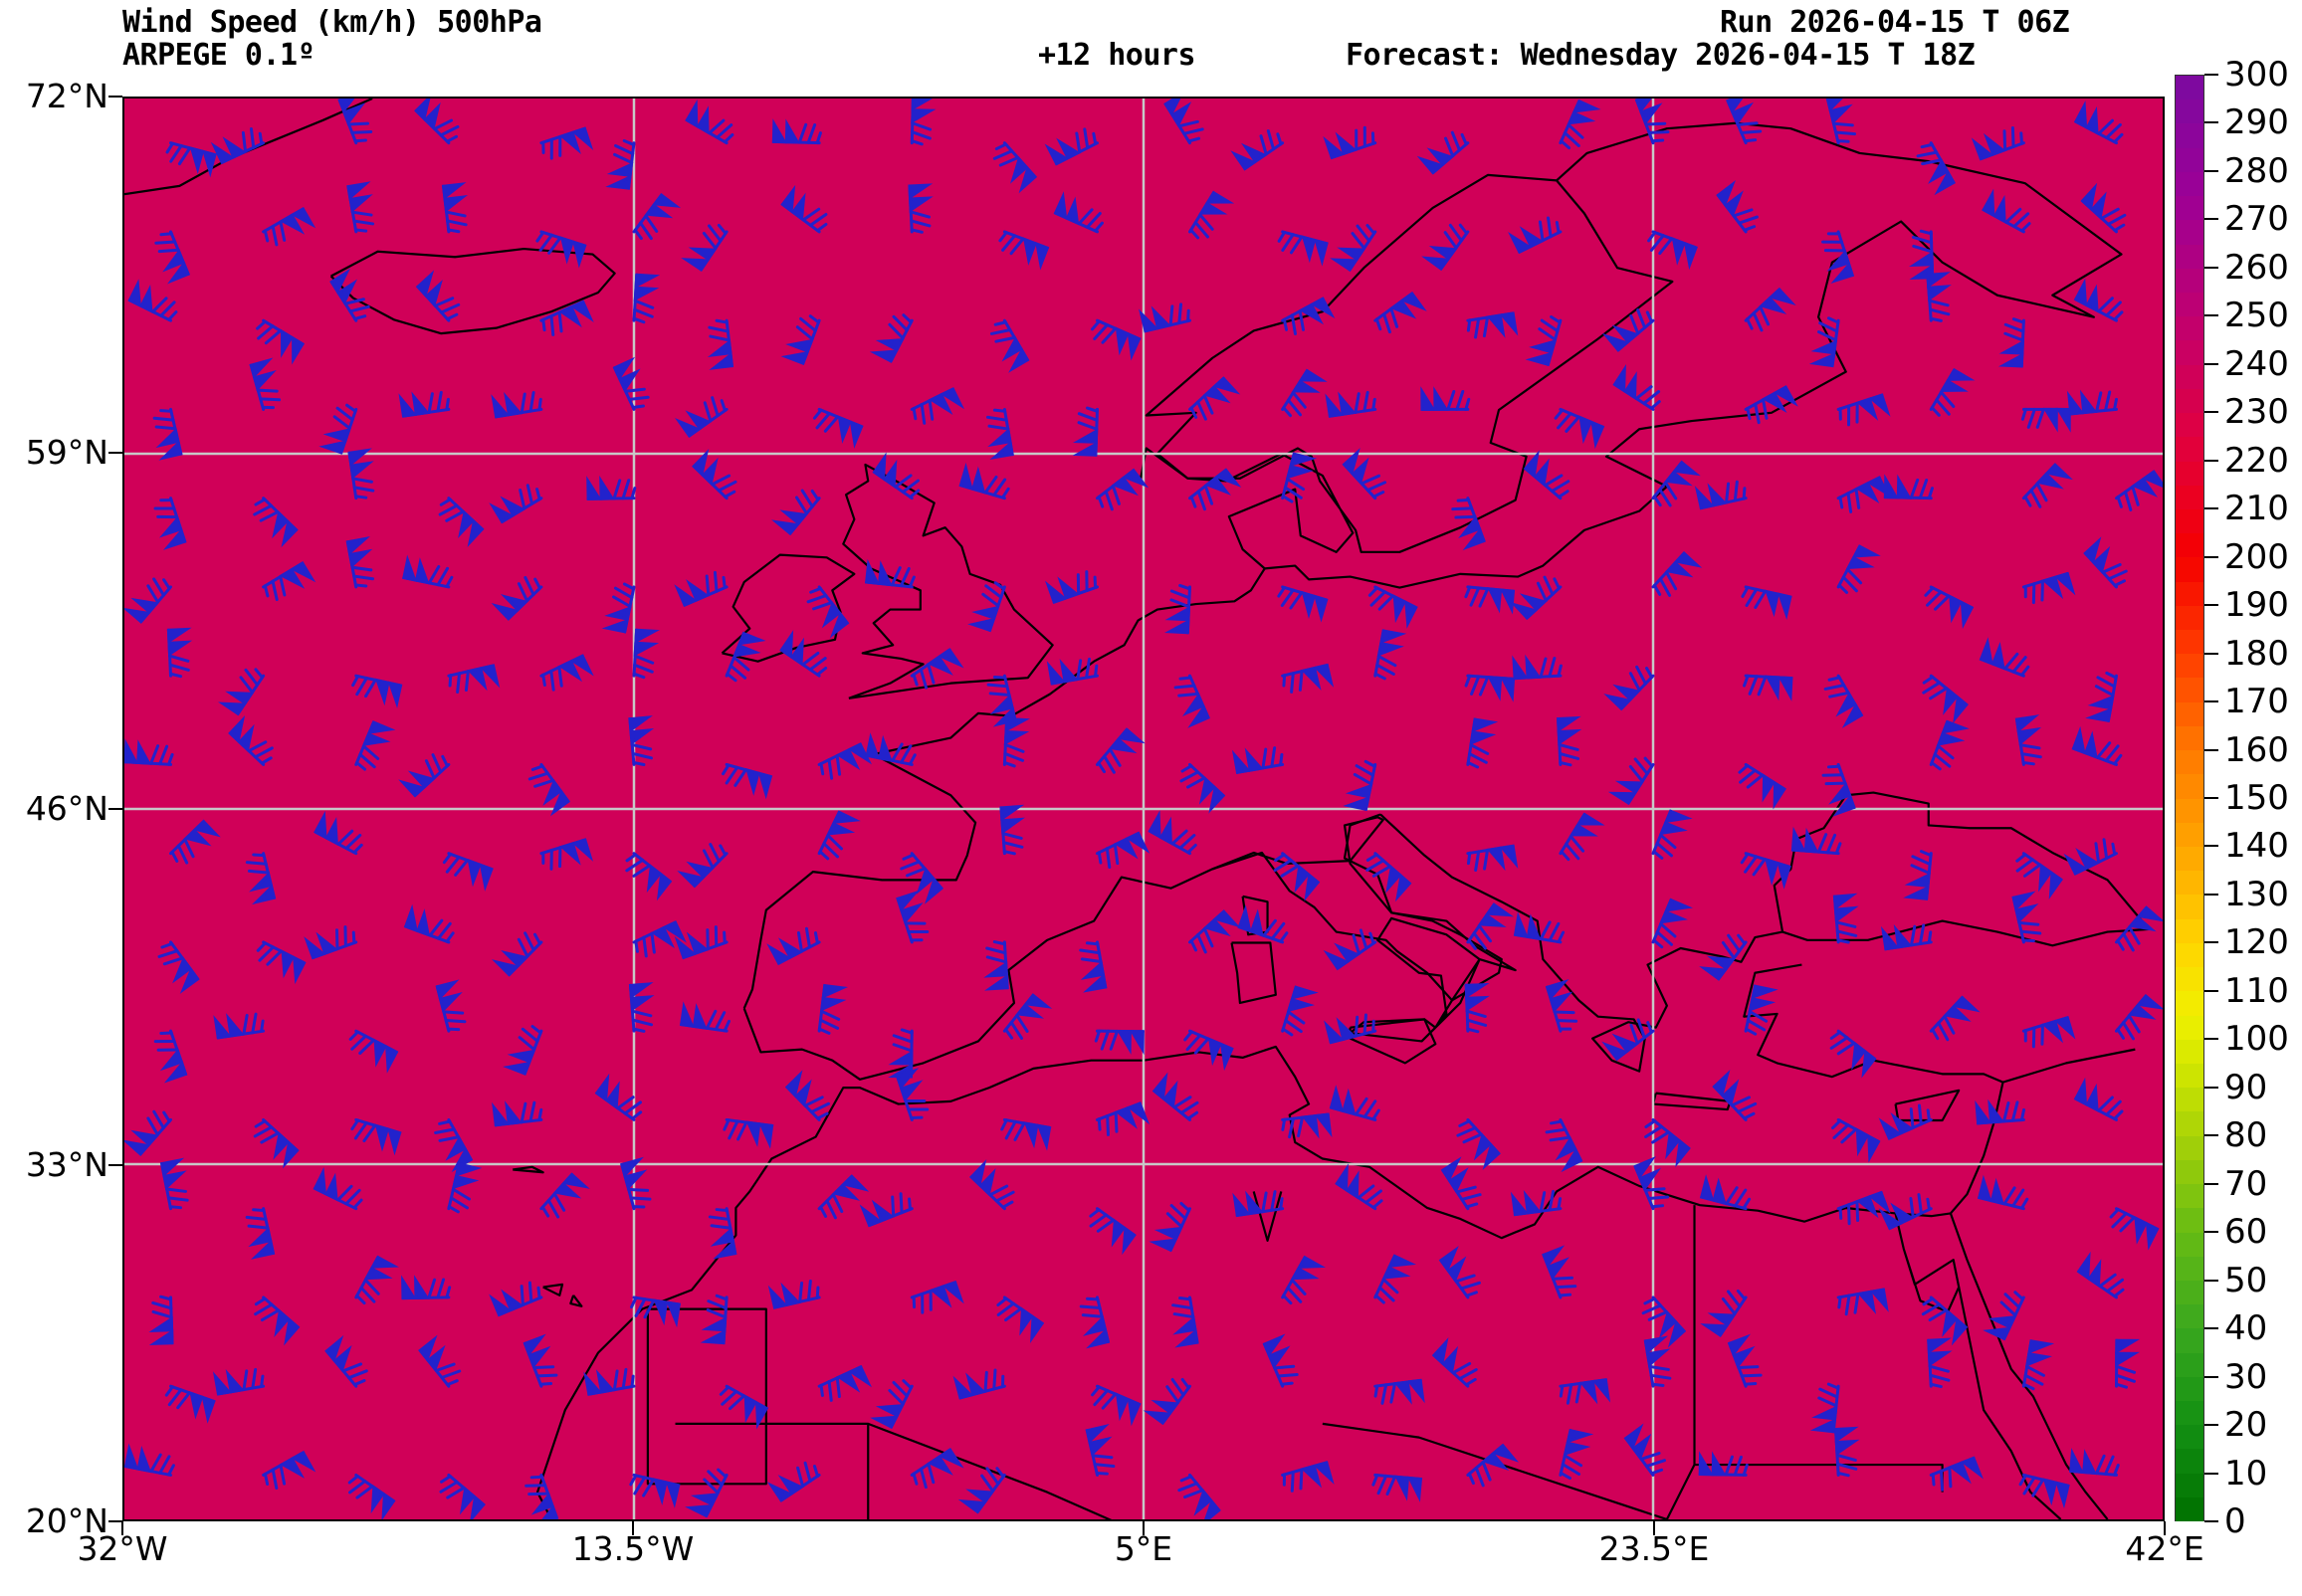 The height and width of the screenshot is (1596, 2302). I want to click on colorbar-tick-label: 250, so click(2256, 316).